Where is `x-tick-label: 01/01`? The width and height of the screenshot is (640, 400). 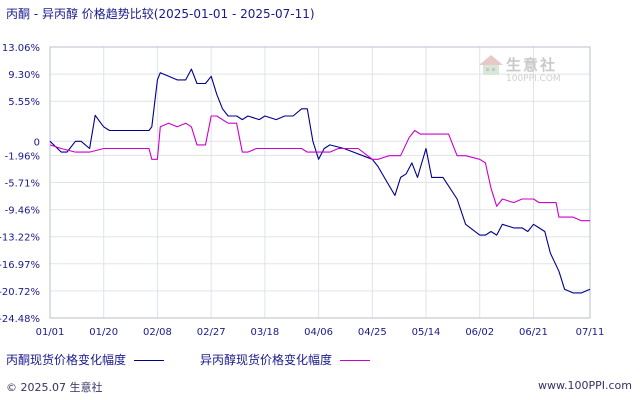
x-tick-label: 01/01 is located at coordinates (50, 332).